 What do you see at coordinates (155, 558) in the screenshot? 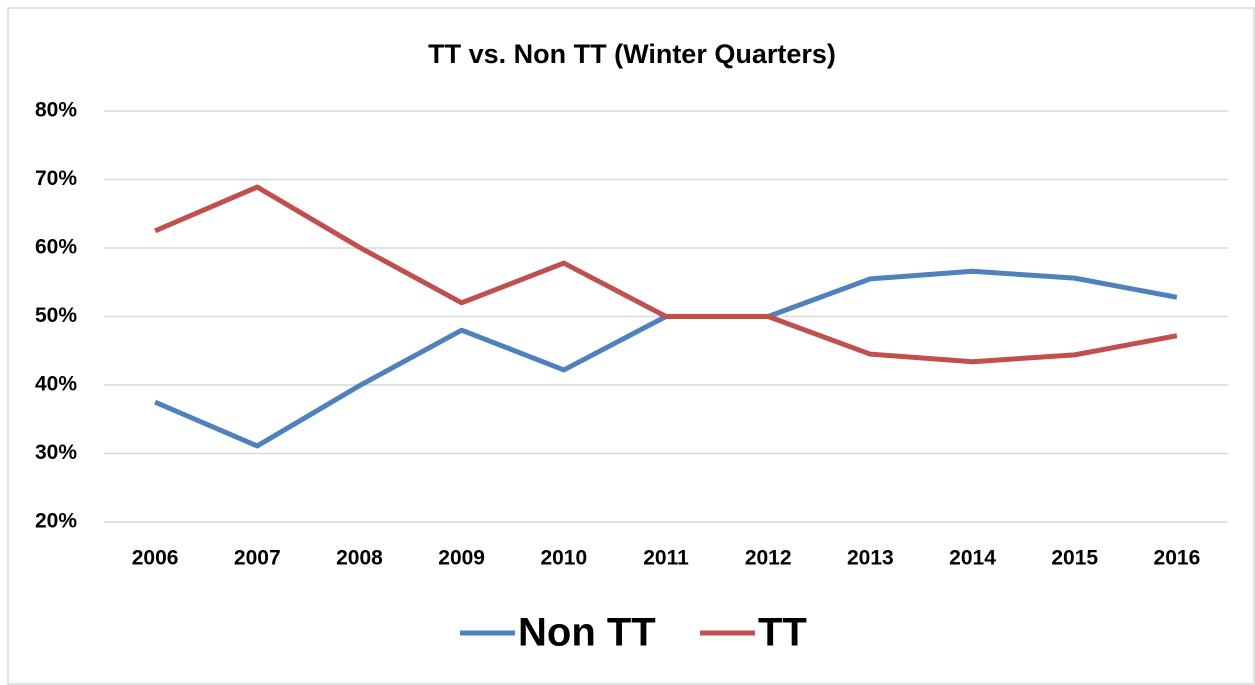
I see `x-tick-label: 2006` at bounding box center [155, 558].